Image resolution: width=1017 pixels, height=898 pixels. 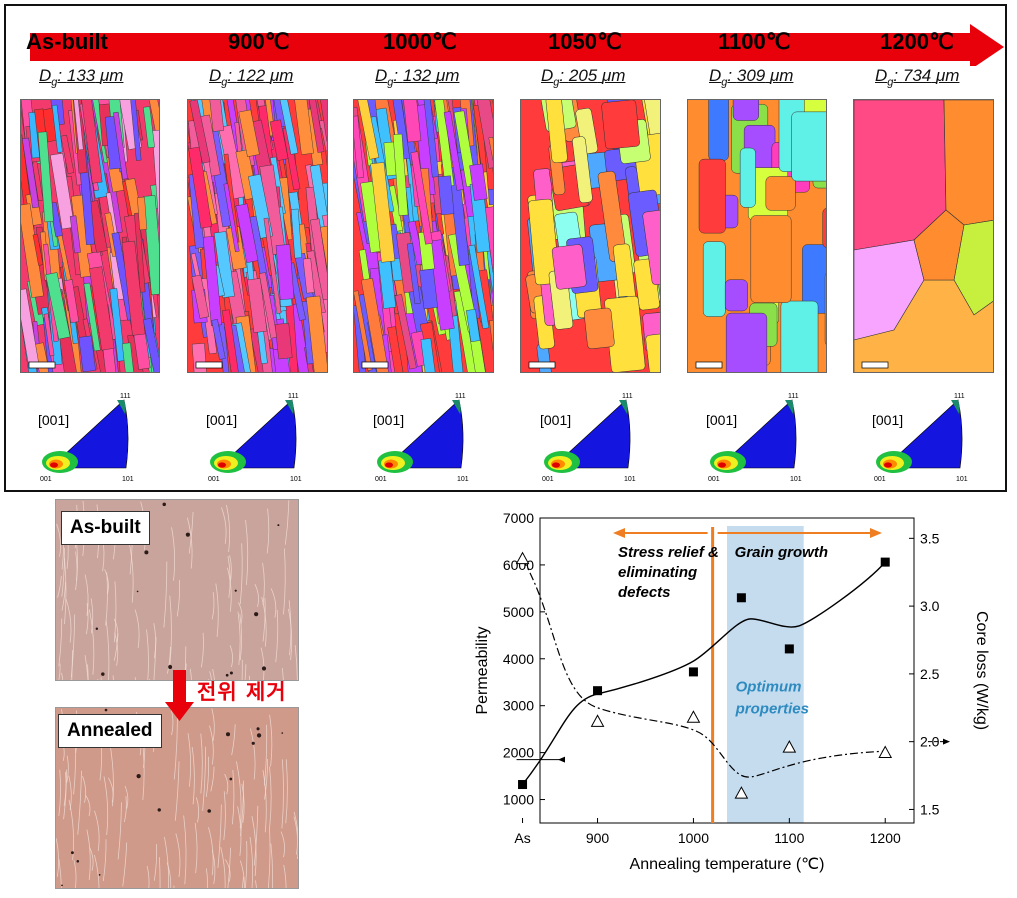 What do you see at coordinates (657, 572) in the screenshot?
I see `stress-relief-text: eliminating` at bounding box center [657, 572].